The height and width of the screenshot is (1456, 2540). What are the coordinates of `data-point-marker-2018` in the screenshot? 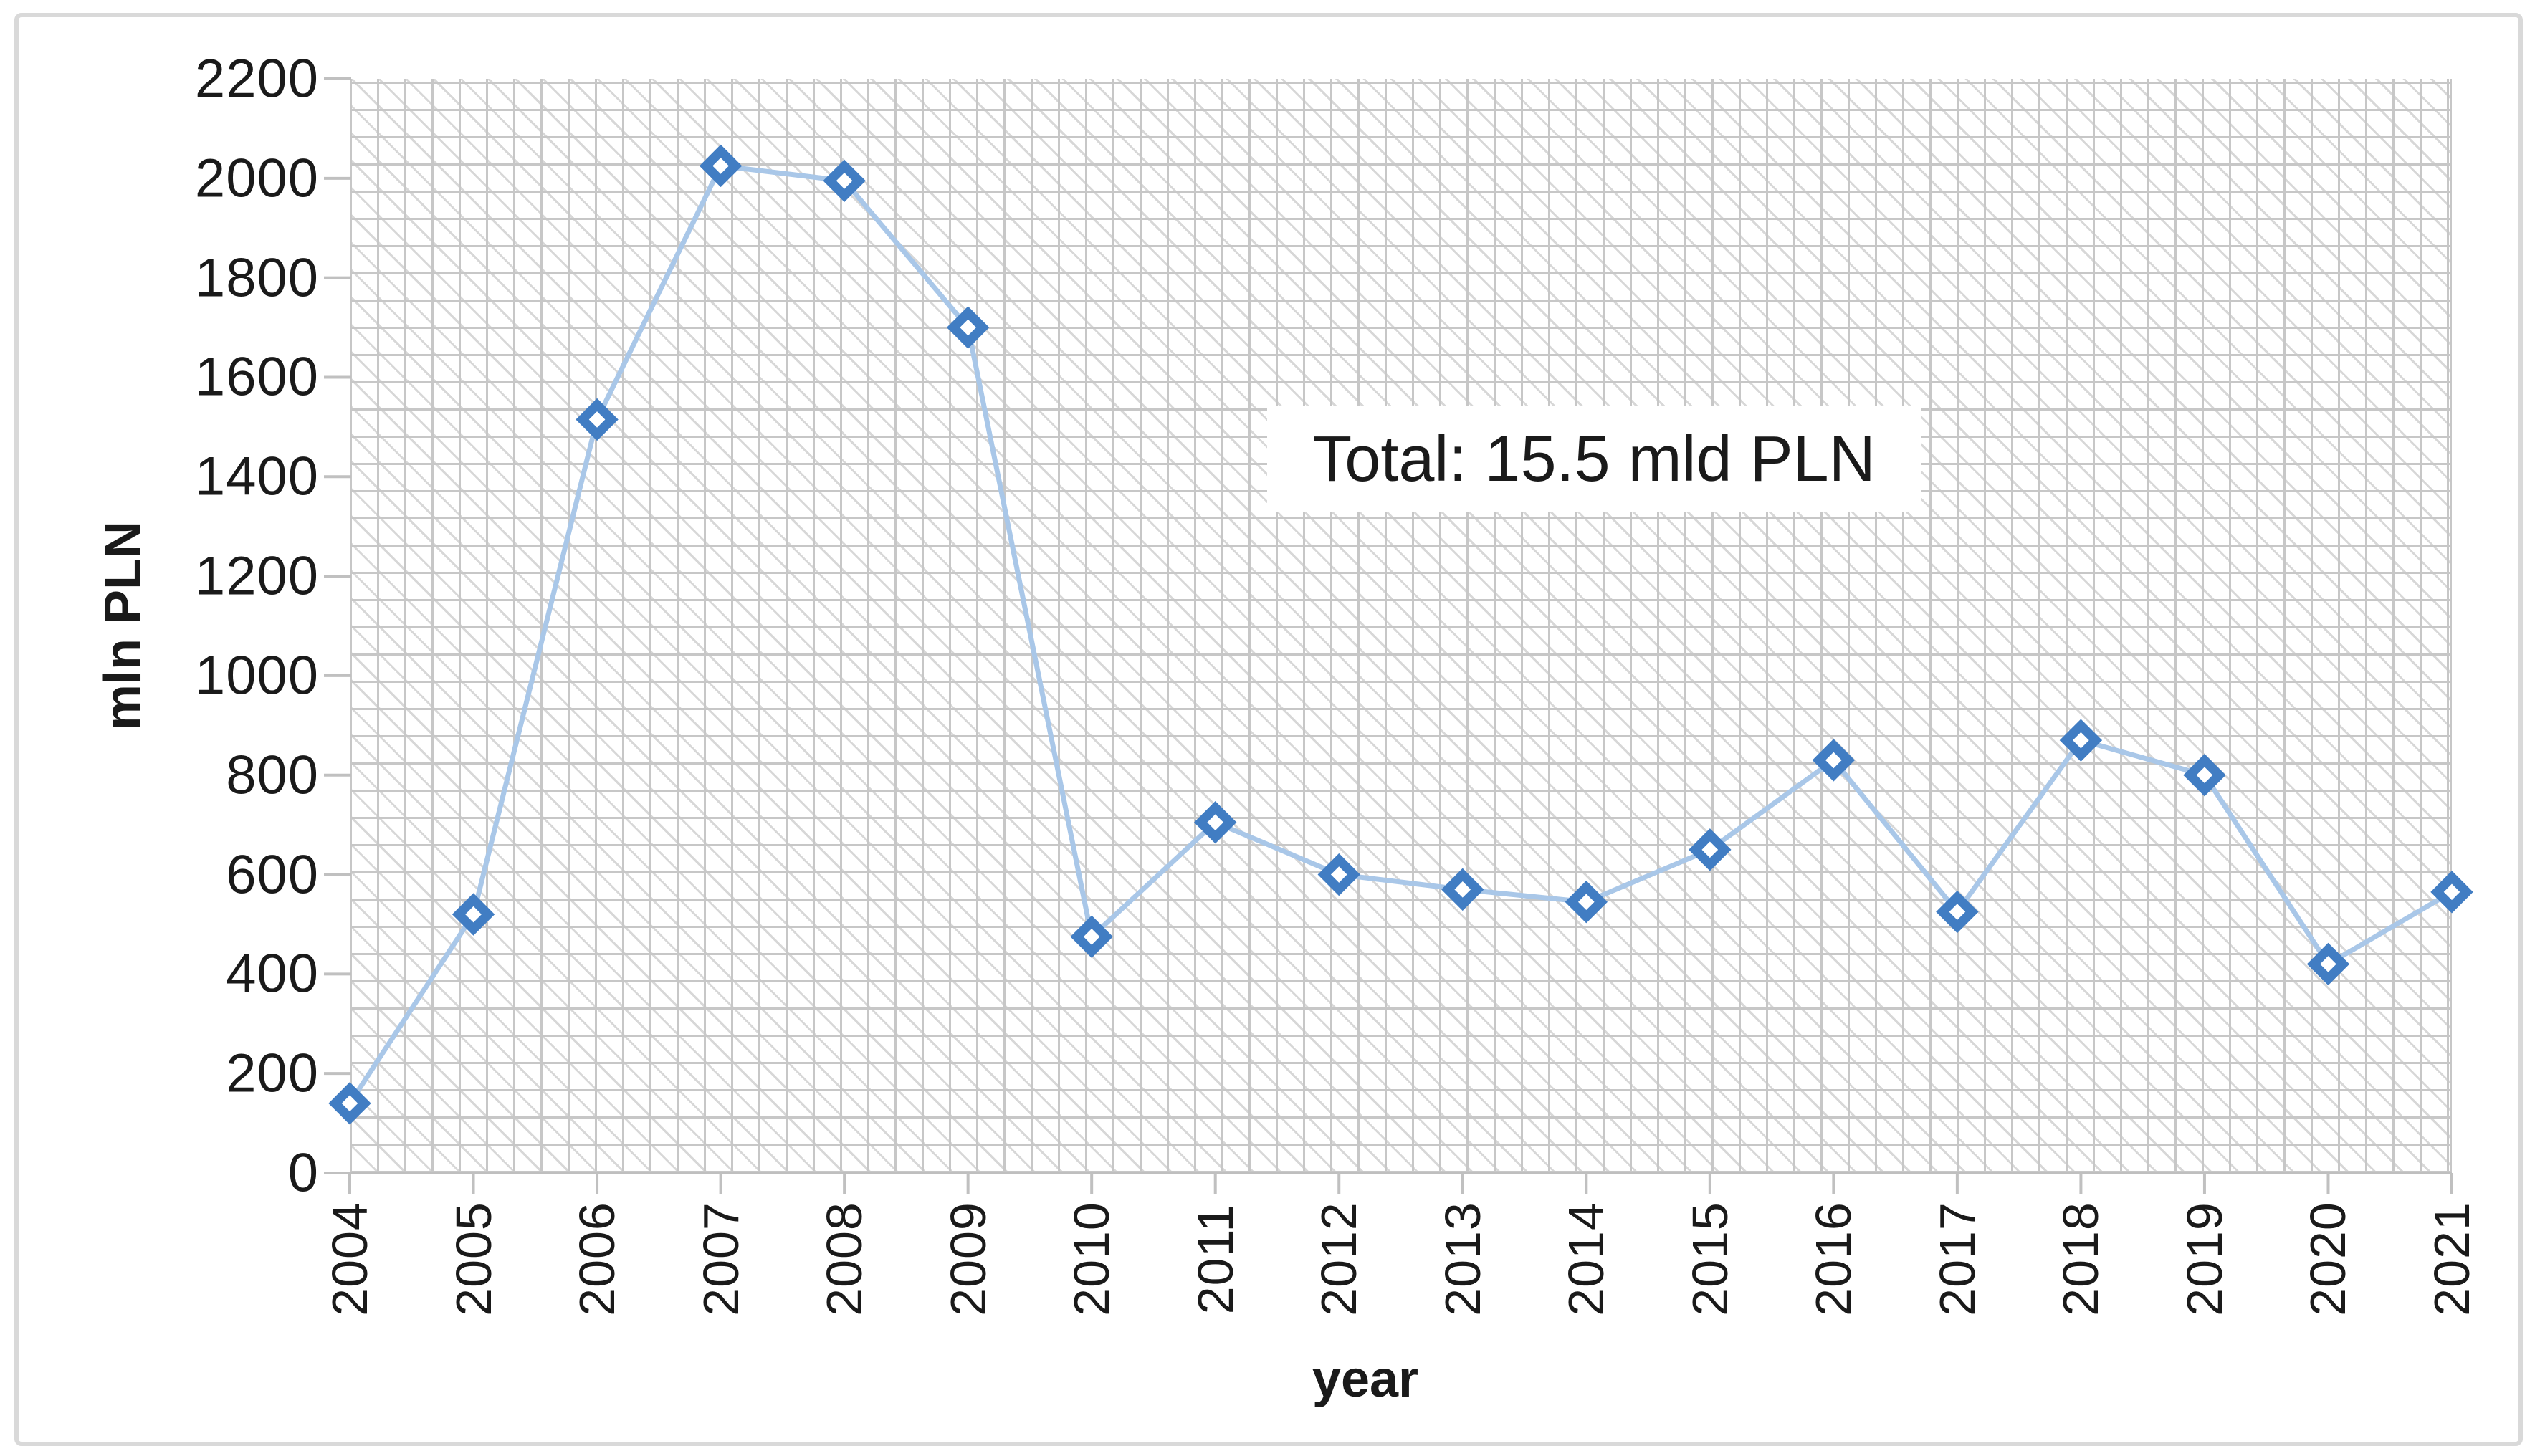 It's located at (2081, 740).